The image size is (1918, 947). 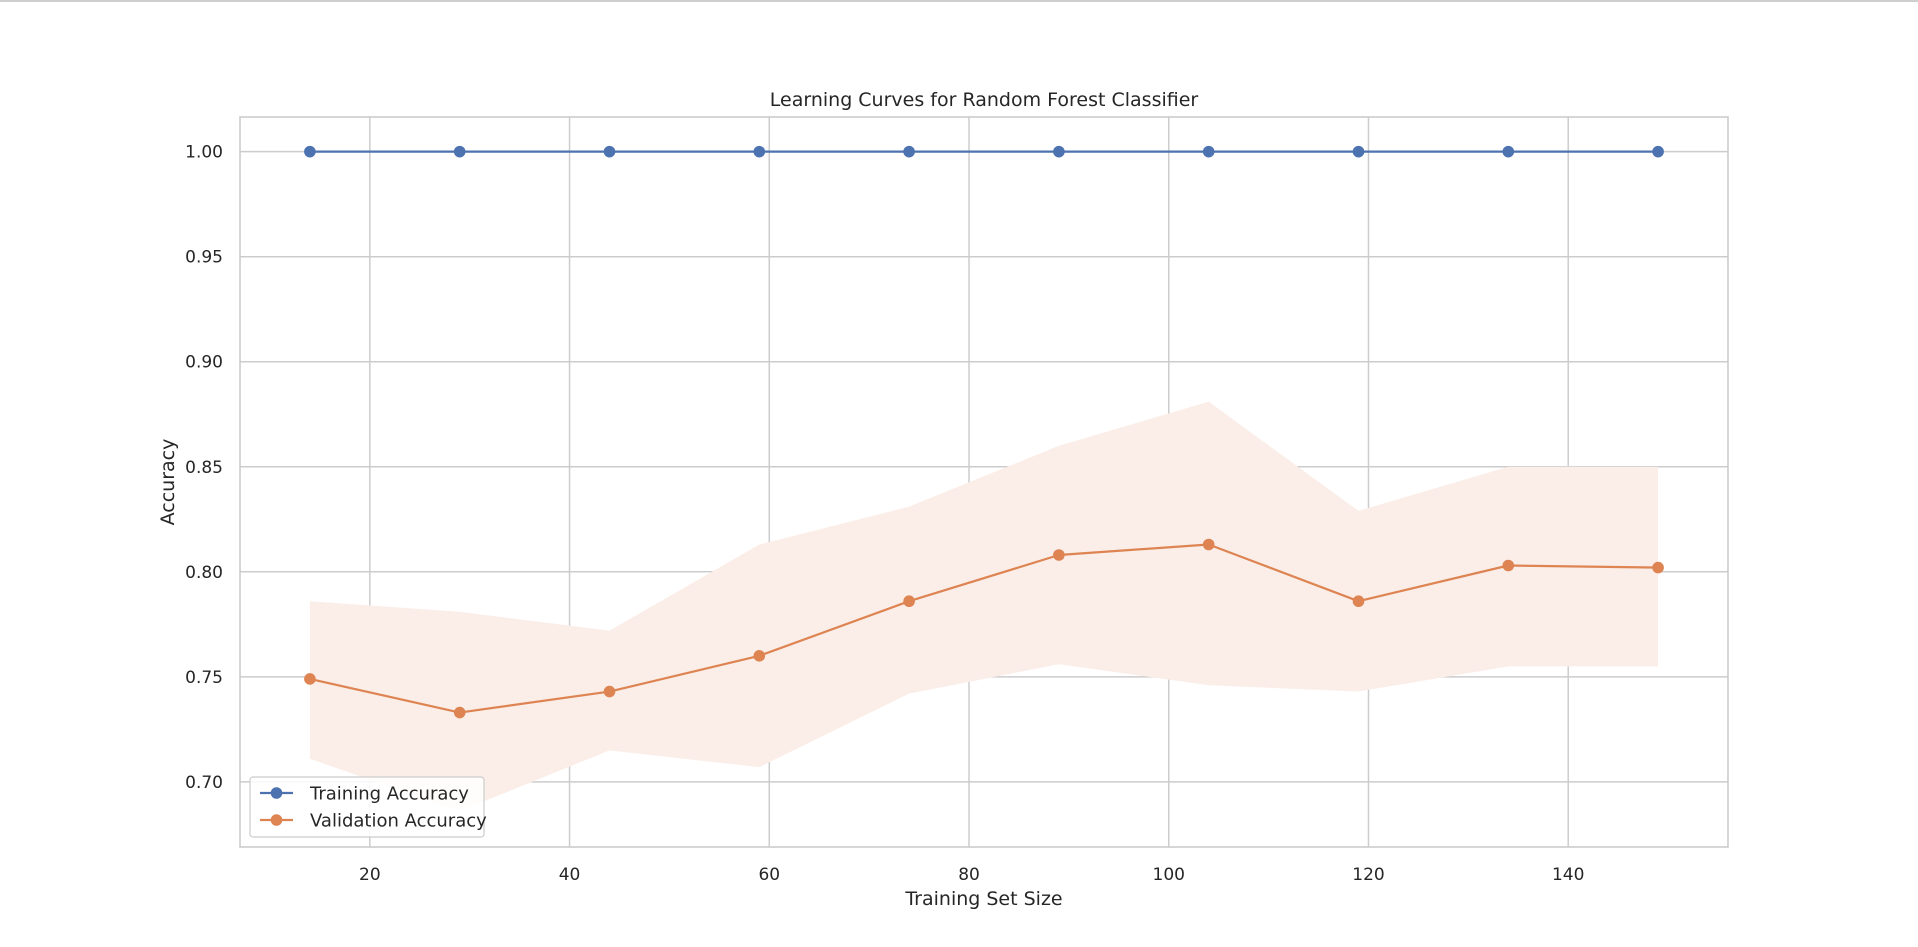 I want to click on legend-validation-label: Validation Accuracy, so click(x=398, y=821).